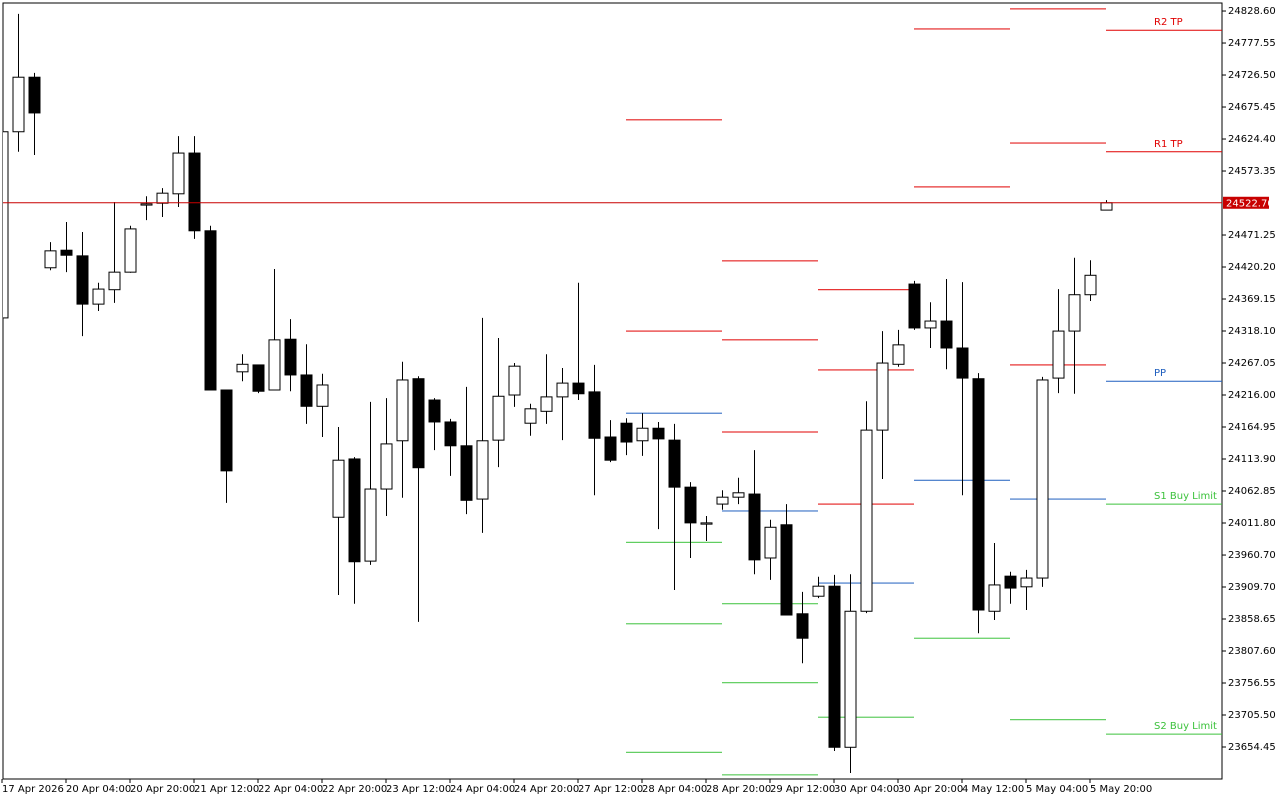 The height and width of the screenshot is (800, 1280). Describe the element at coordinates (33, 789) in the screenshot. I see `x-tick-label: 17 Apr 2026` at that location.